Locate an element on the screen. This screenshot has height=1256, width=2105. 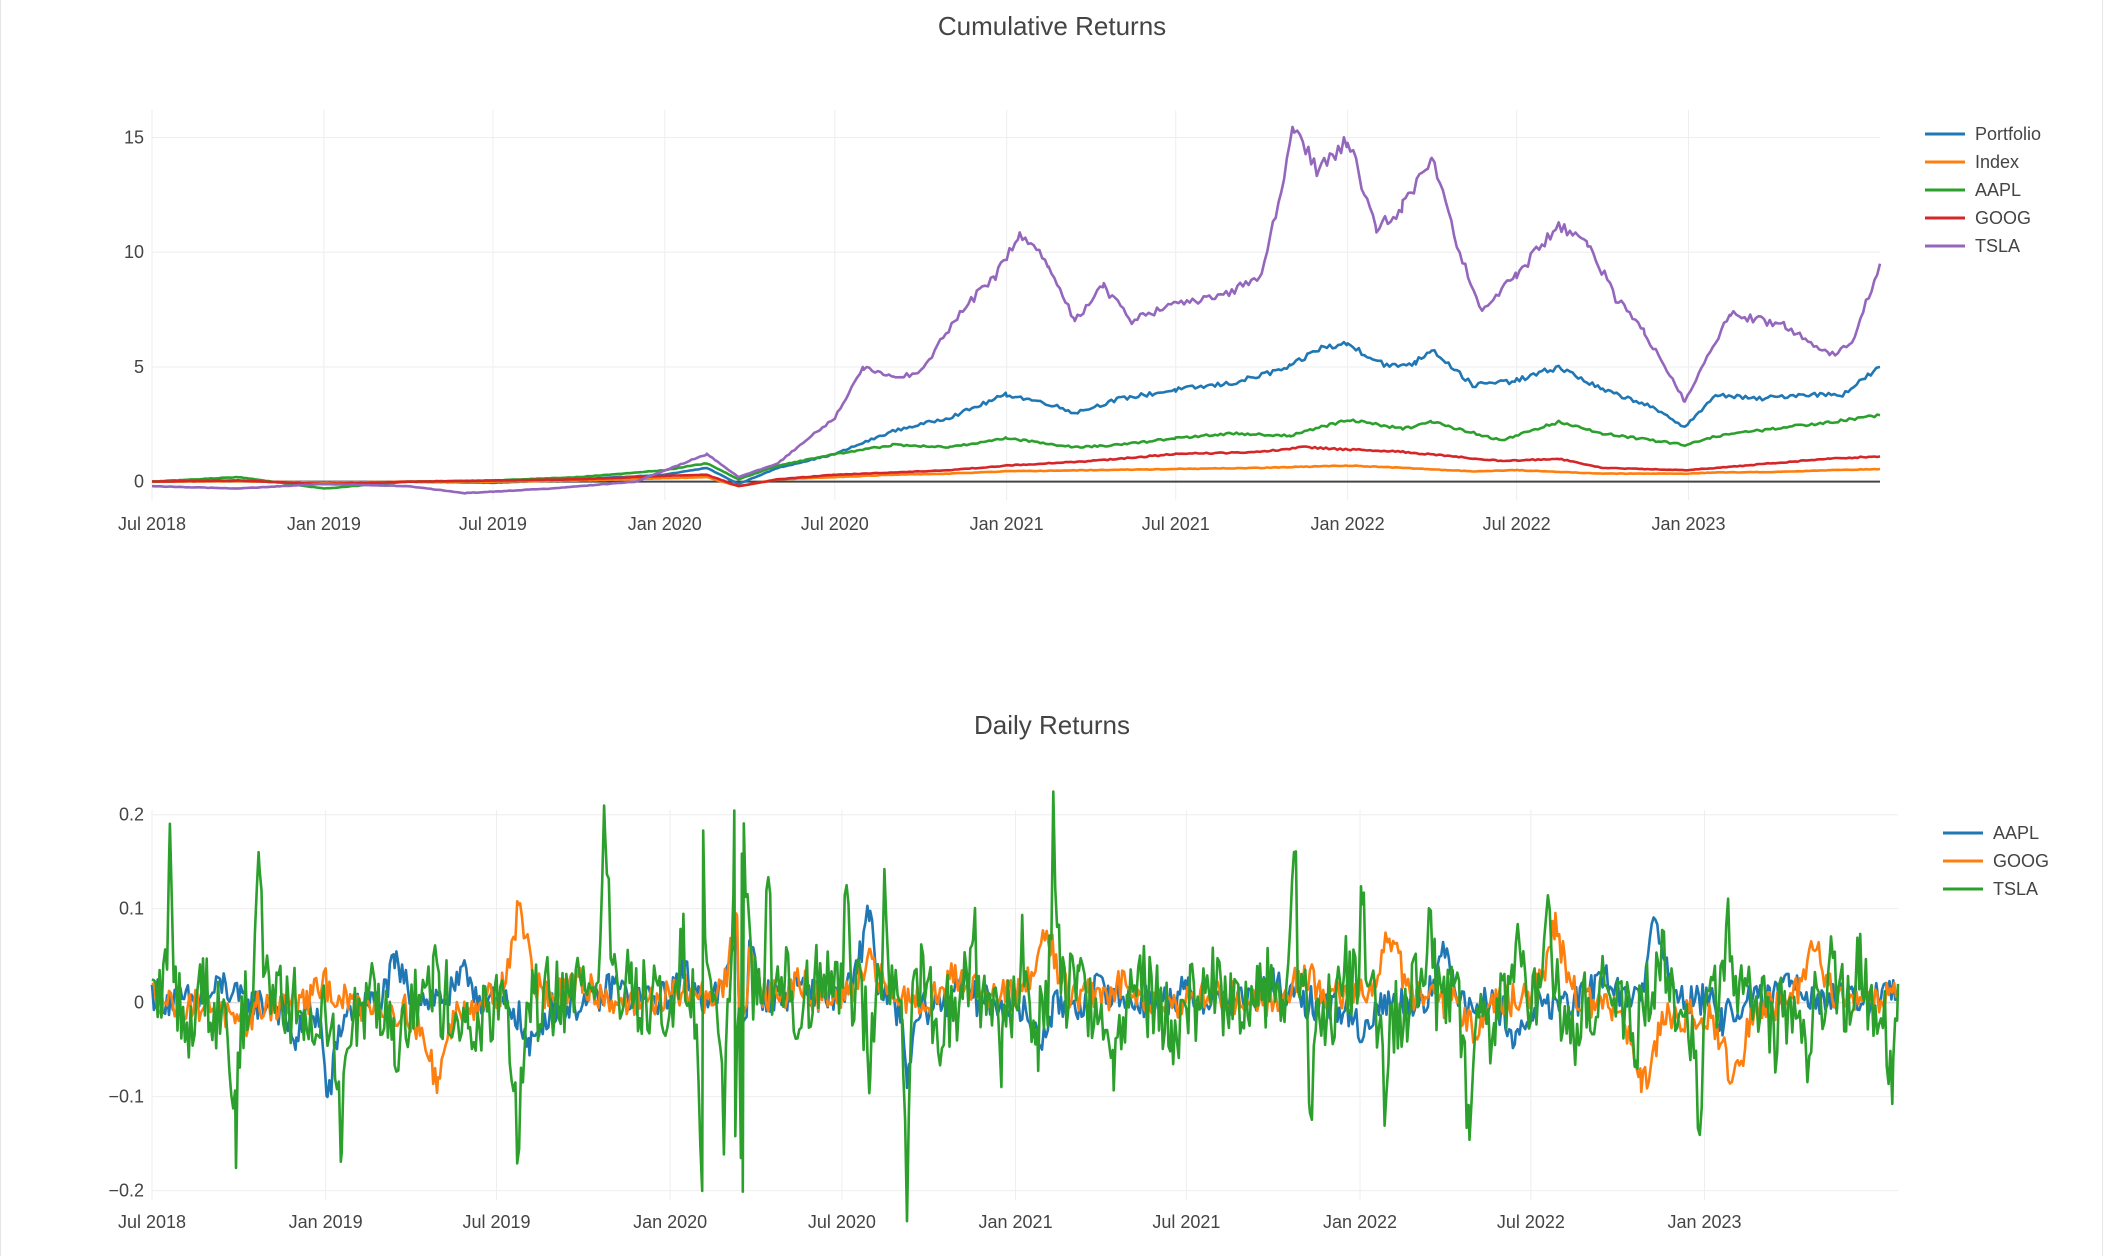
y-tick-label: 0.1 is located at coordinates (131, 909).